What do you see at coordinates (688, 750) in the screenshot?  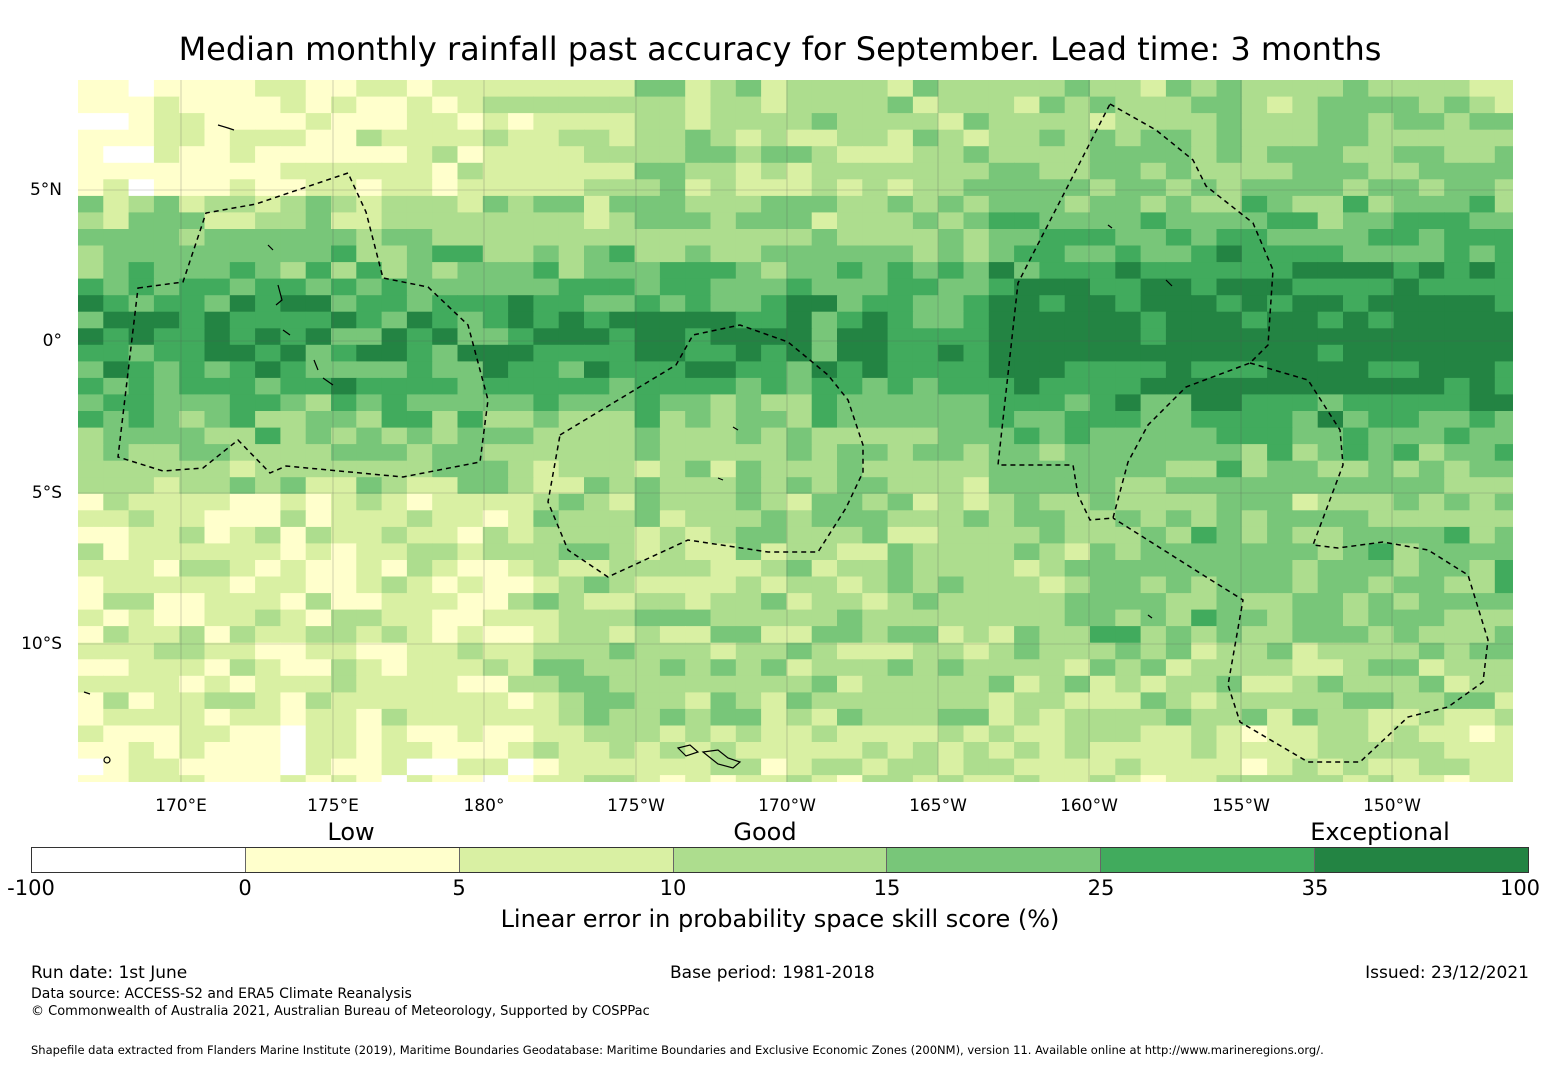 I see `island-samoa-savaii` at bounding box center [688, 750].